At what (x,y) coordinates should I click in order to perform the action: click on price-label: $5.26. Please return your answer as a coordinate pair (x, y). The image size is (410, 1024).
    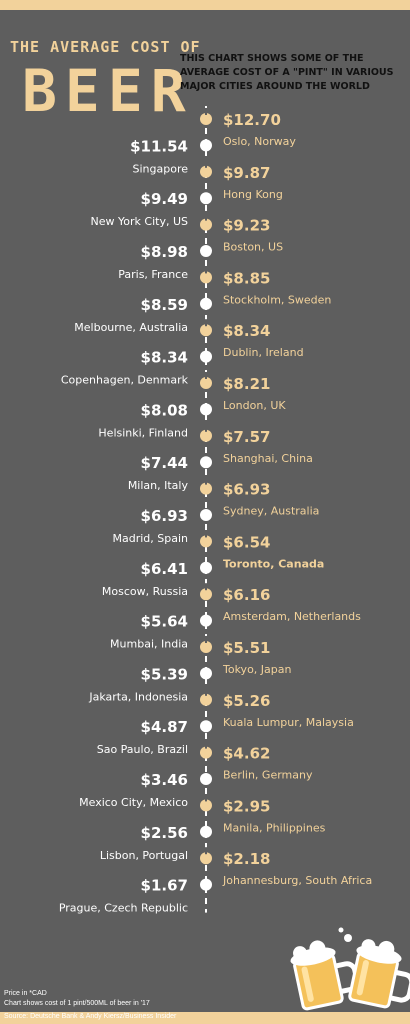
    Looking at the image, I should click on (246, 701).